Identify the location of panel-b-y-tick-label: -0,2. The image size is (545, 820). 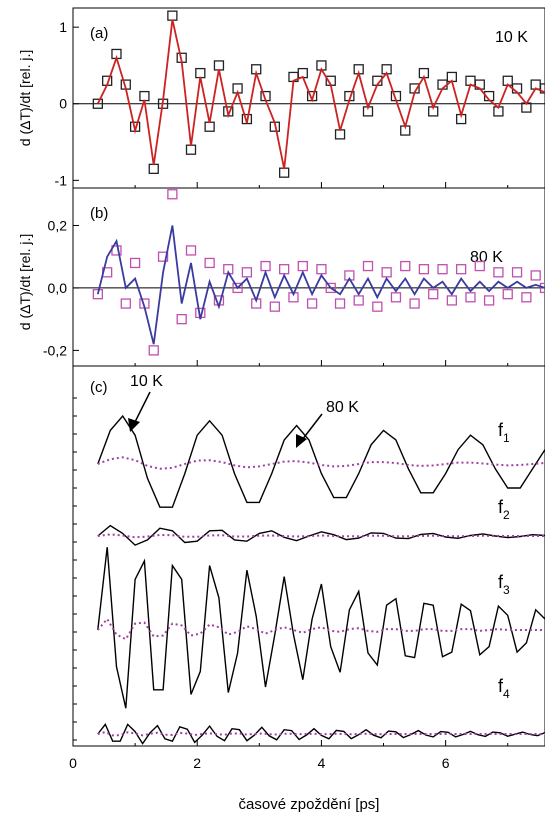
(55, 350).